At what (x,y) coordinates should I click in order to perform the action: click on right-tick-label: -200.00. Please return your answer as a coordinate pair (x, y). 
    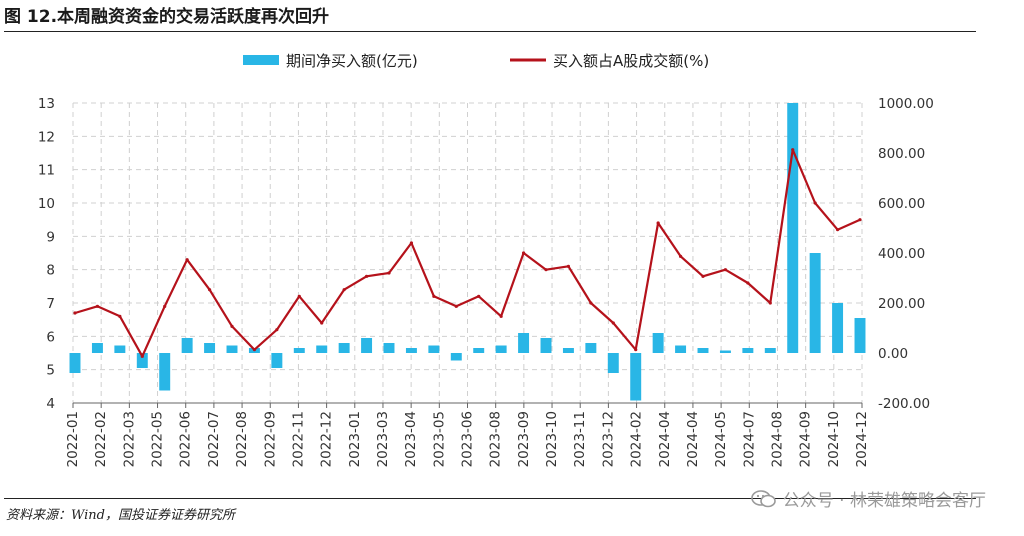
    Looking at the image, I should click on (904, 404).